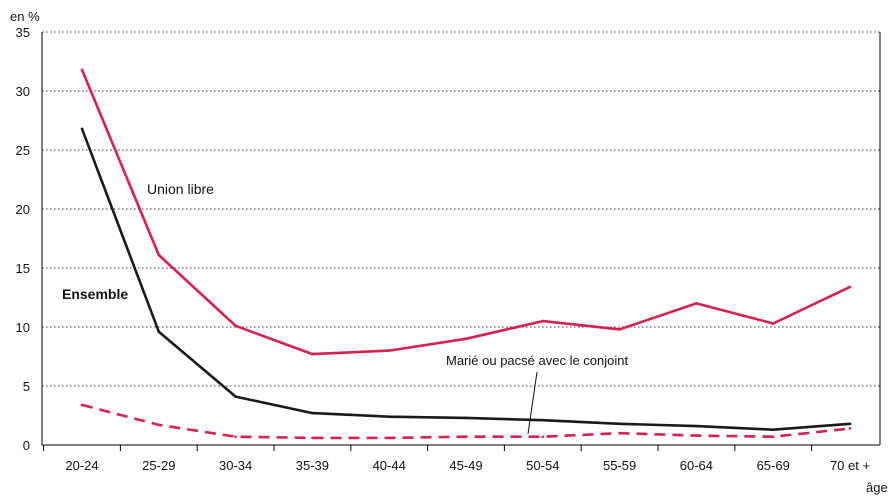 The width and height of the screenshot is (893, 498). I want to click on x-tick-label-2: 30-34, so click(235, 465).